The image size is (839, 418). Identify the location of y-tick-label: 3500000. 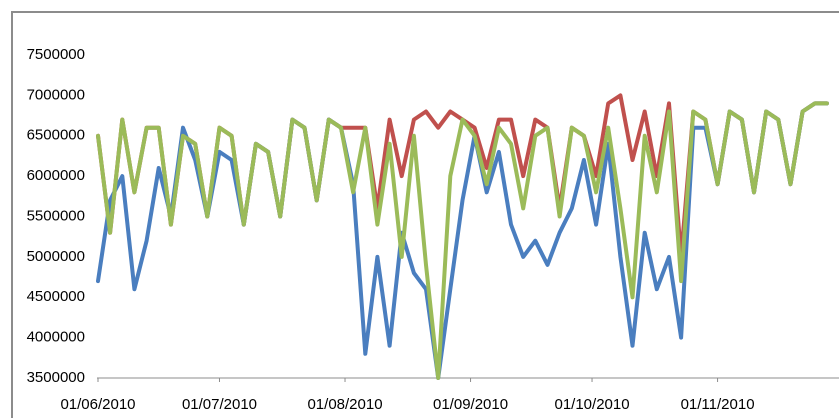
(56, 377).